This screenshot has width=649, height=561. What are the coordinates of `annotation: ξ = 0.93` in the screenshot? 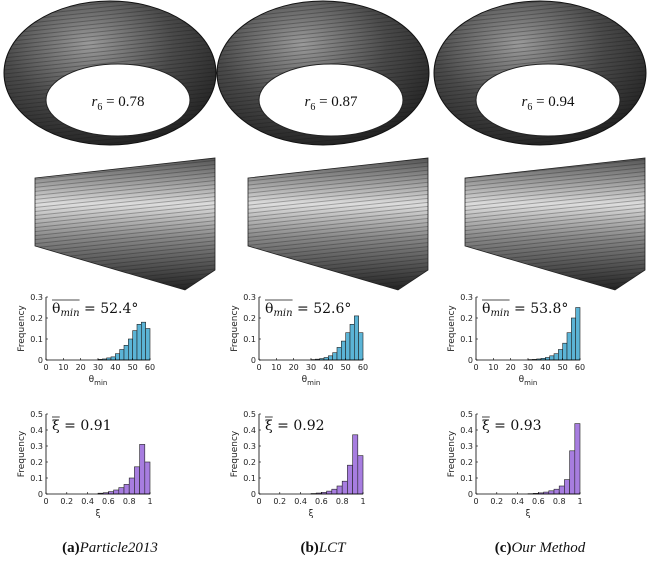 It's located at (512, 426).